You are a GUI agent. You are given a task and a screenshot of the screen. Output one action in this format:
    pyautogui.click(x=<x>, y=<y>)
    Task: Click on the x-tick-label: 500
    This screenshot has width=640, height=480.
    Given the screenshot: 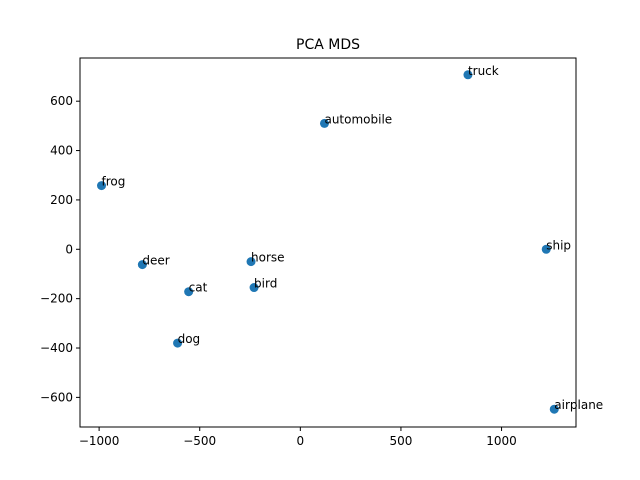 What is the action you would take?
    pyautogui.click(x=400, y=441)
    